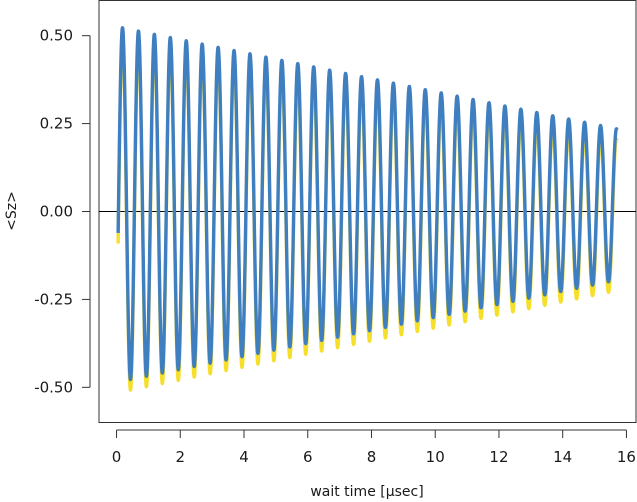 The image size is (637, 502). What do you see at coordinates (244, 457) in the screenshot?
I see `x-tick-label: 4` at bounding box center [244, 457].